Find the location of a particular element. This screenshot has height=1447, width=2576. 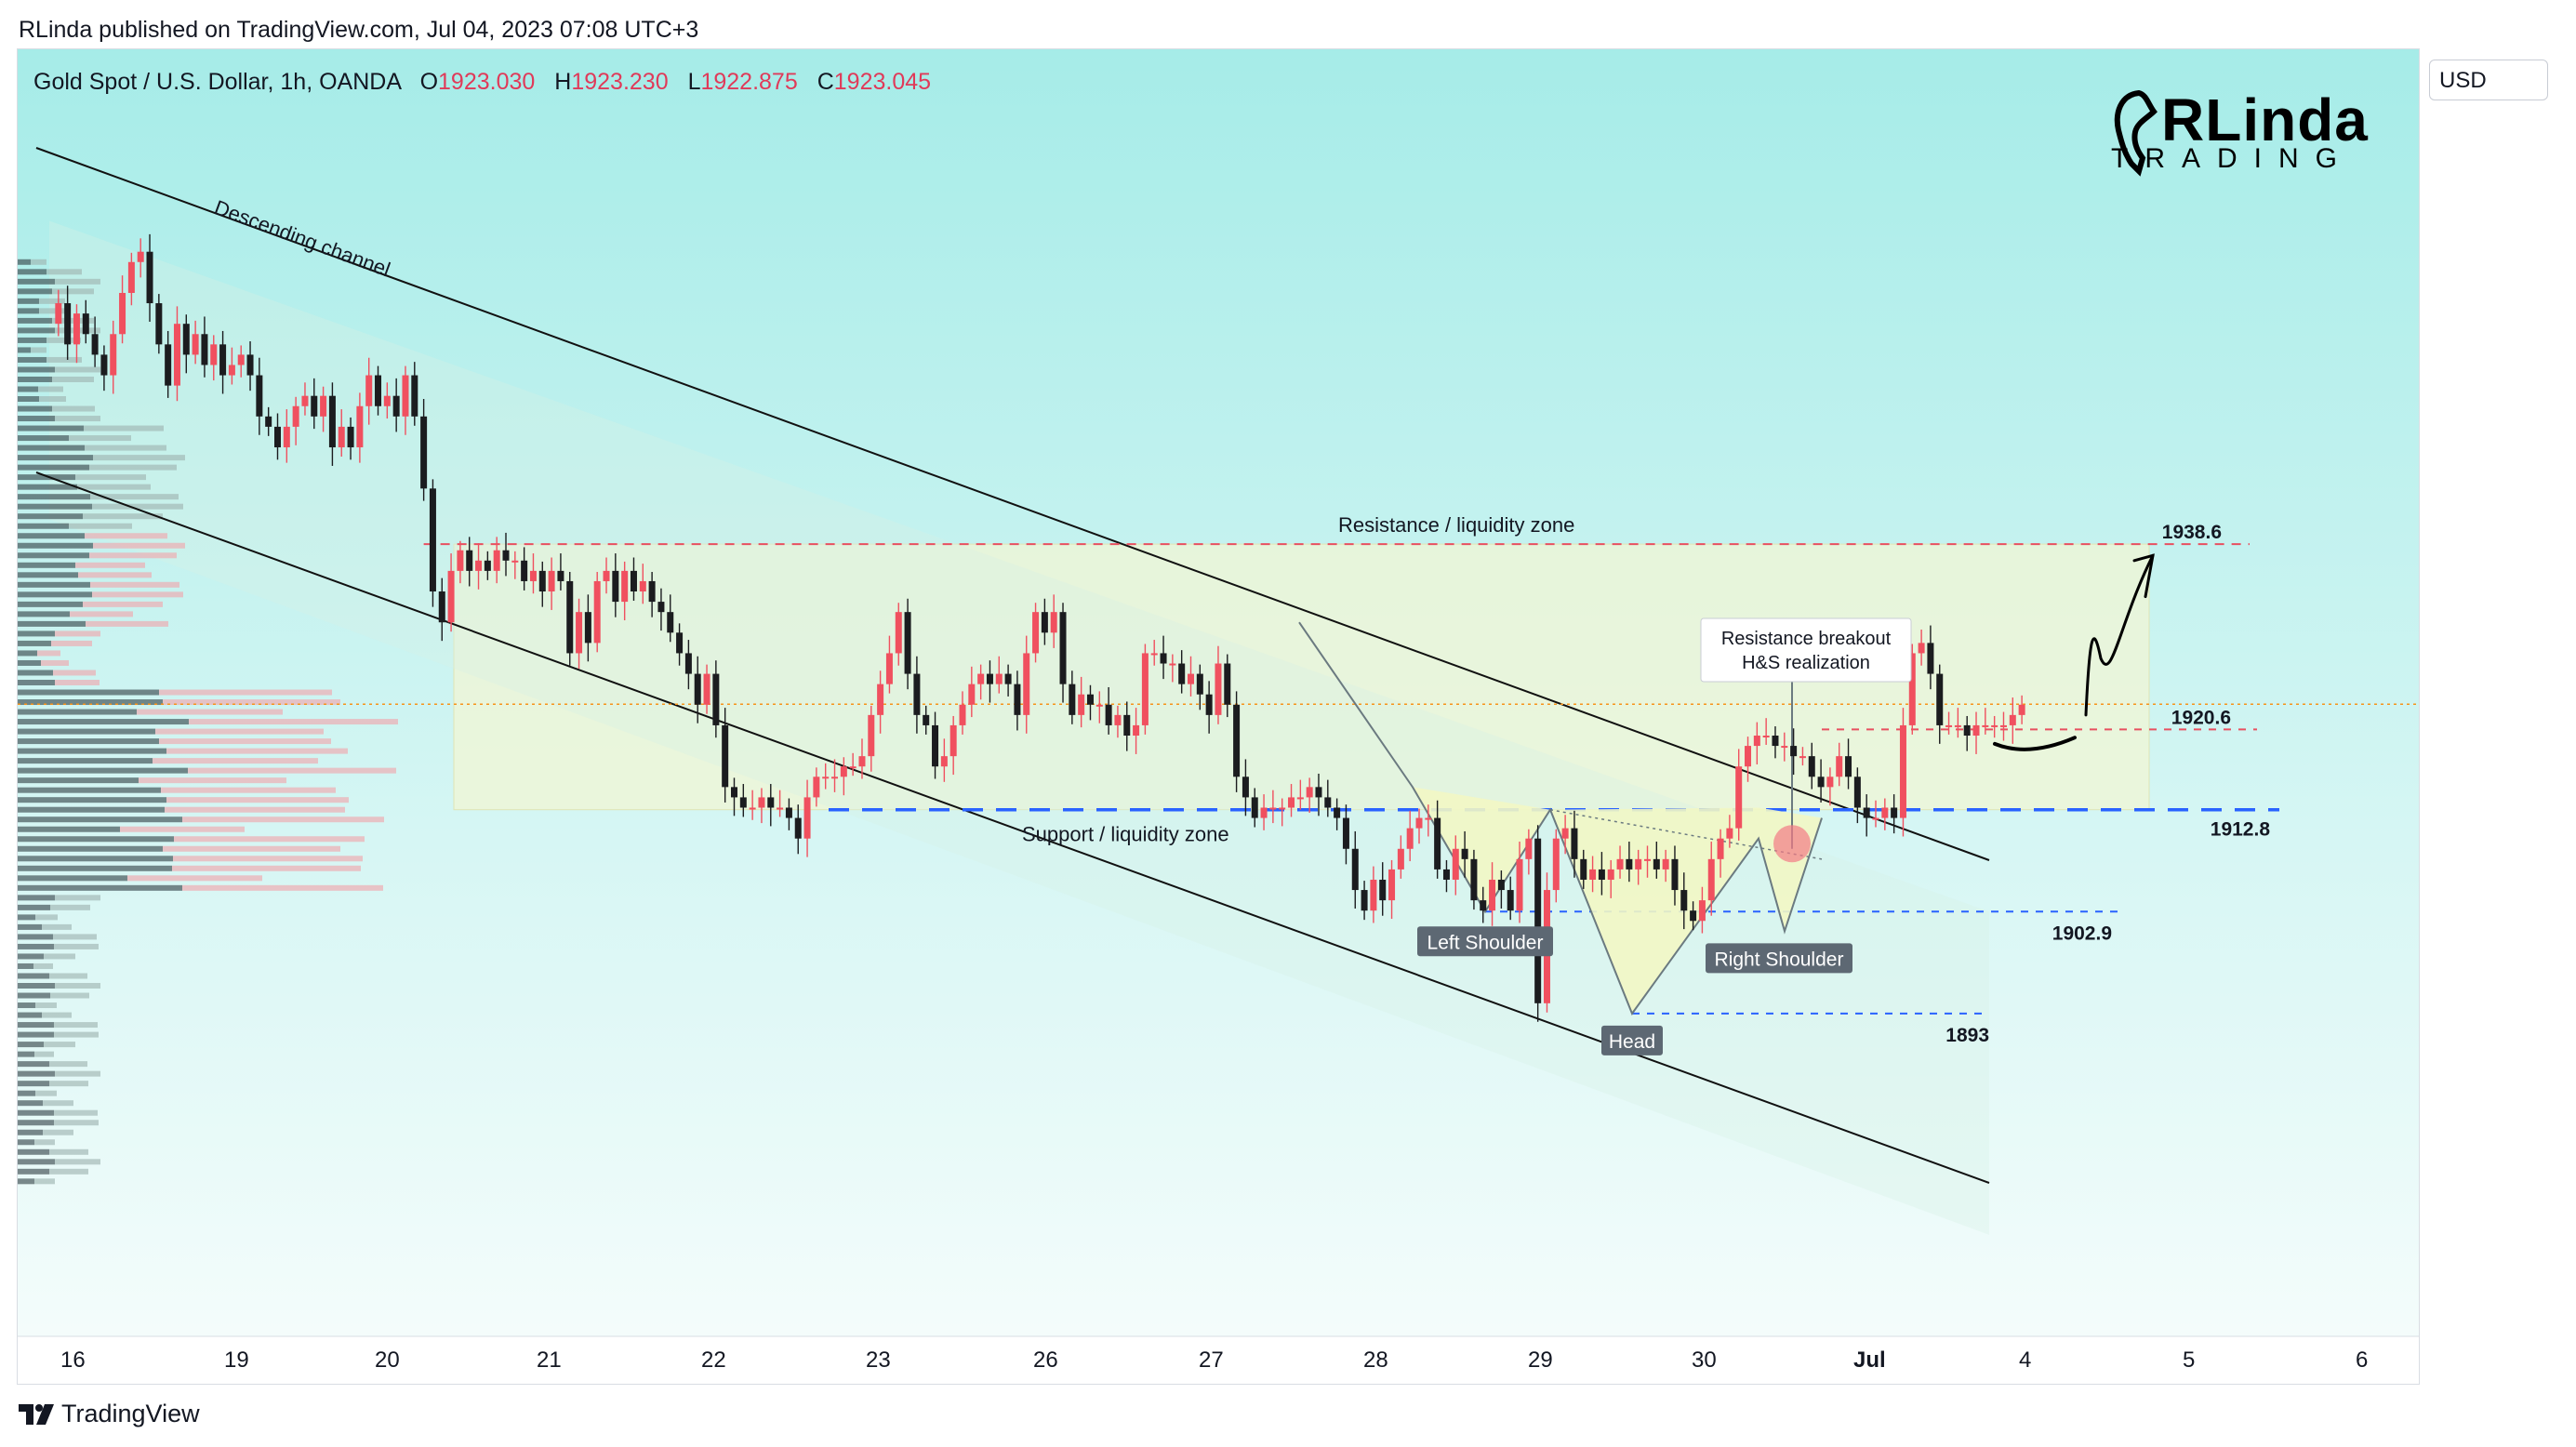

currency-button: USD is located at coordinates (2488, 80).